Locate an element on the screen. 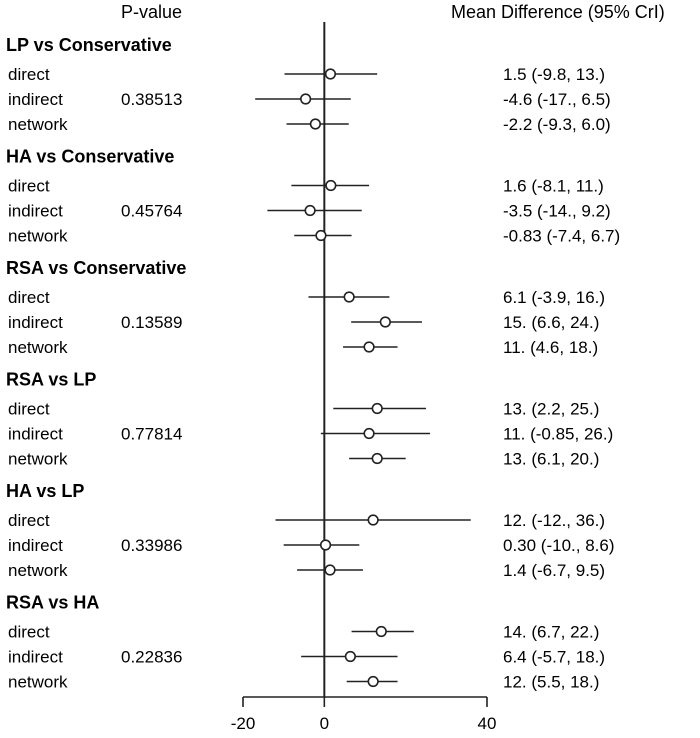 This screenshot has width=700, height=738. group-title: HA vs Conservative is located at coordinates (90, 157).